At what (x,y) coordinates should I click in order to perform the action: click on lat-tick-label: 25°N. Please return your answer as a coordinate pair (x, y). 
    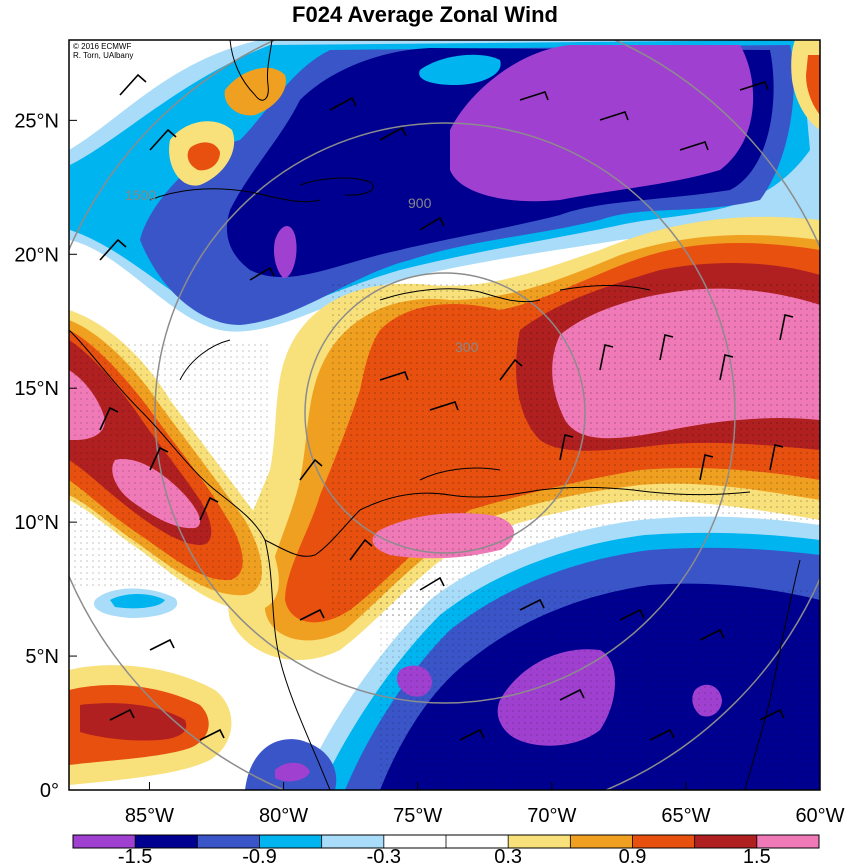
    Looking at the image, I should click on (36, 121).